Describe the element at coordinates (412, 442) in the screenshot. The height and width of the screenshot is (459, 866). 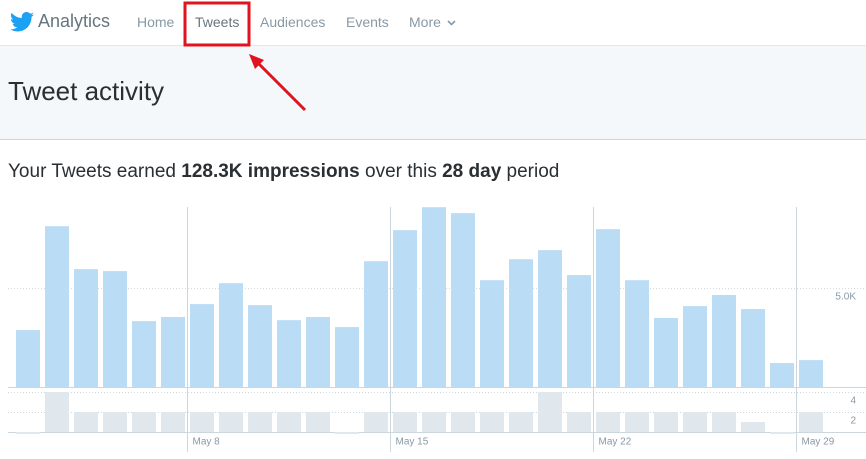
I see `x-tick-label: May 15` at that location.